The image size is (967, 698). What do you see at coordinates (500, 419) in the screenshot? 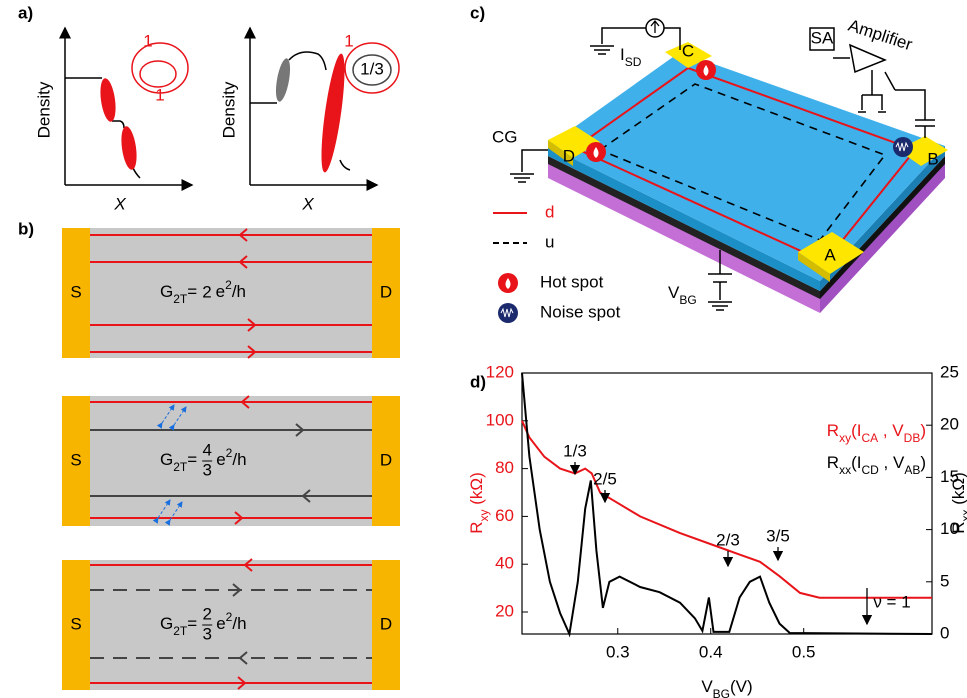
I see `y-tick-label: 100` at bounding box center [500, 419].